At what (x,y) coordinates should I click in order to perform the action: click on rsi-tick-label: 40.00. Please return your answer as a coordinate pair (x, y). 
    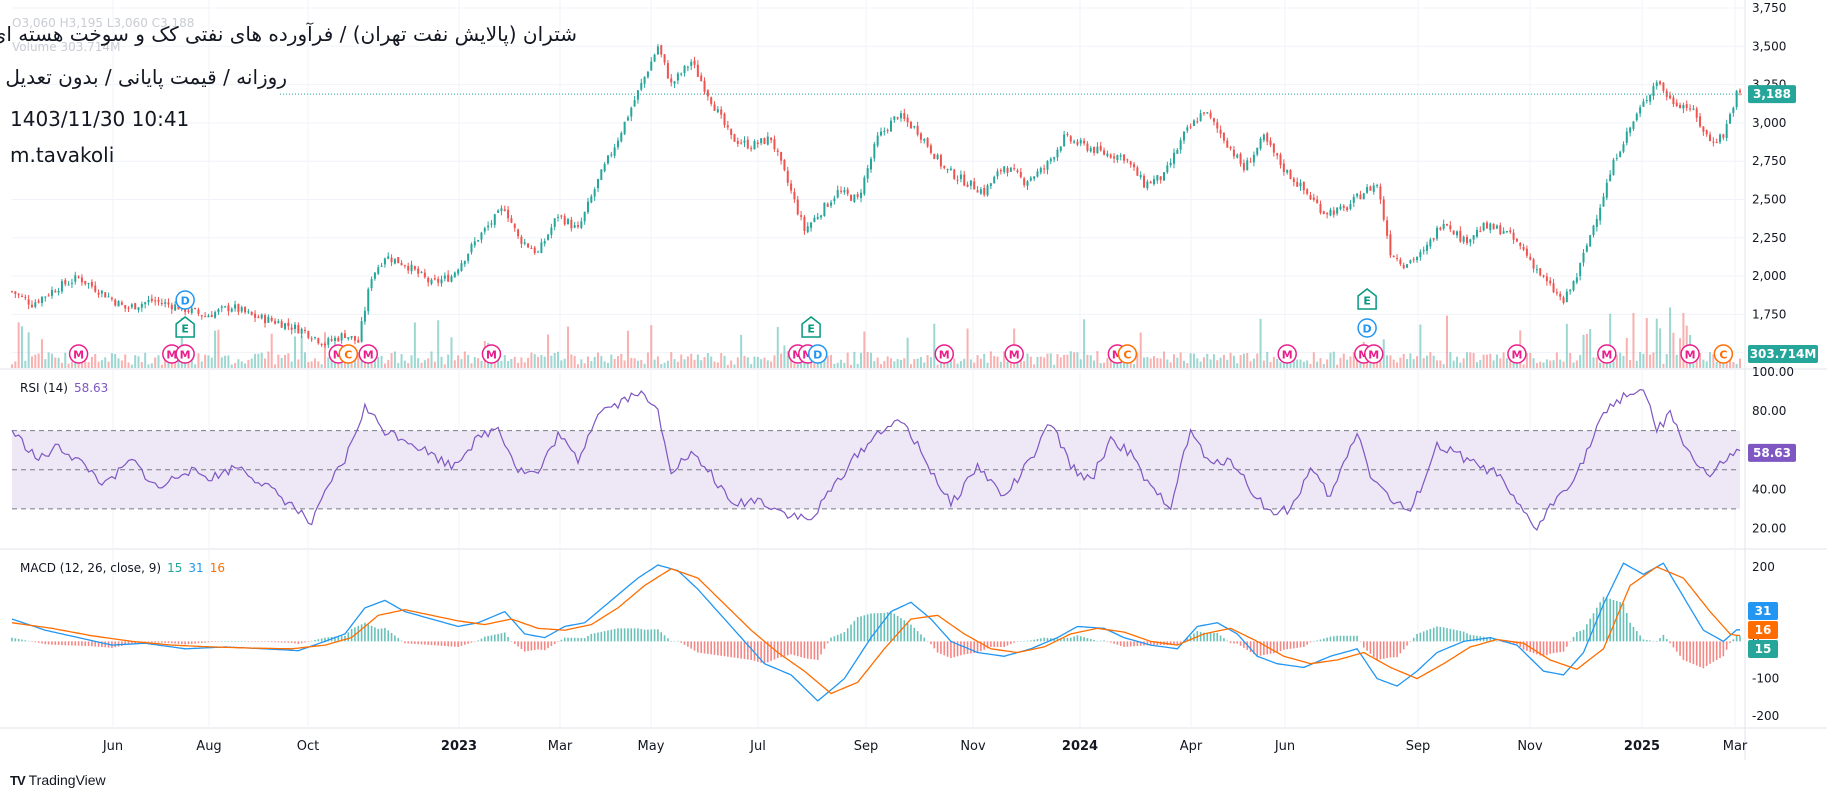
    Looking at the image, I should click on (1769, 489).